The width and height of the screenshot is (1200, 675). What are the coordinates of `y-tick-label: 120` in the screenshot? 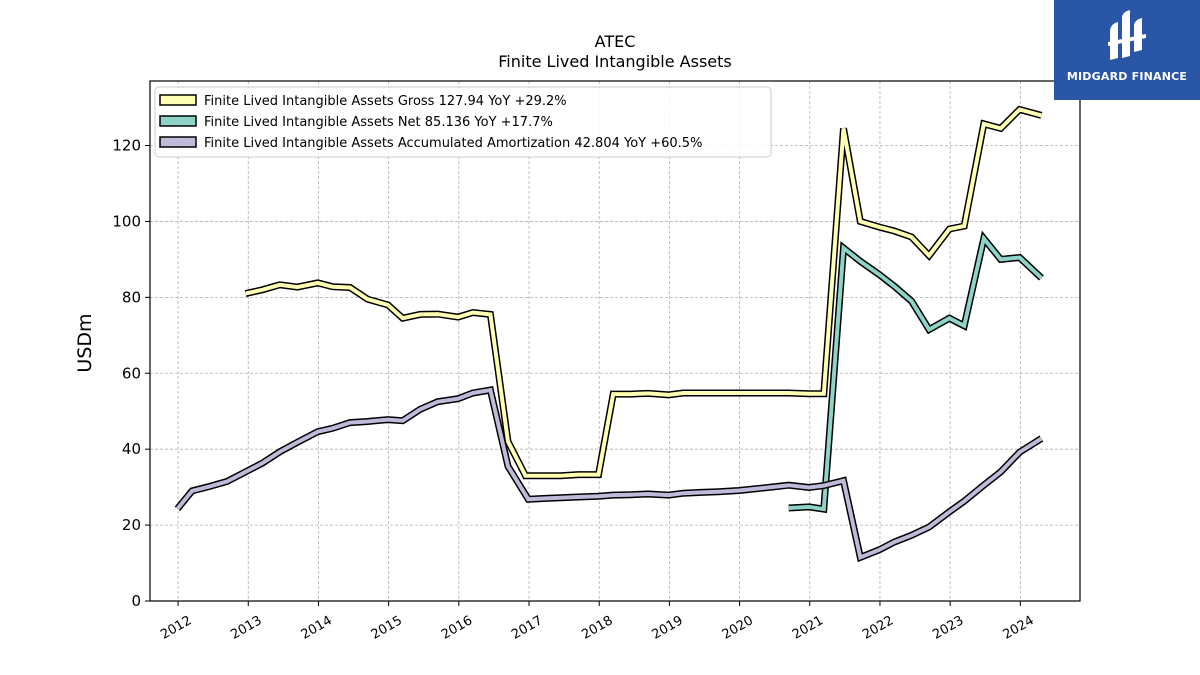 It's located at (126, 146).